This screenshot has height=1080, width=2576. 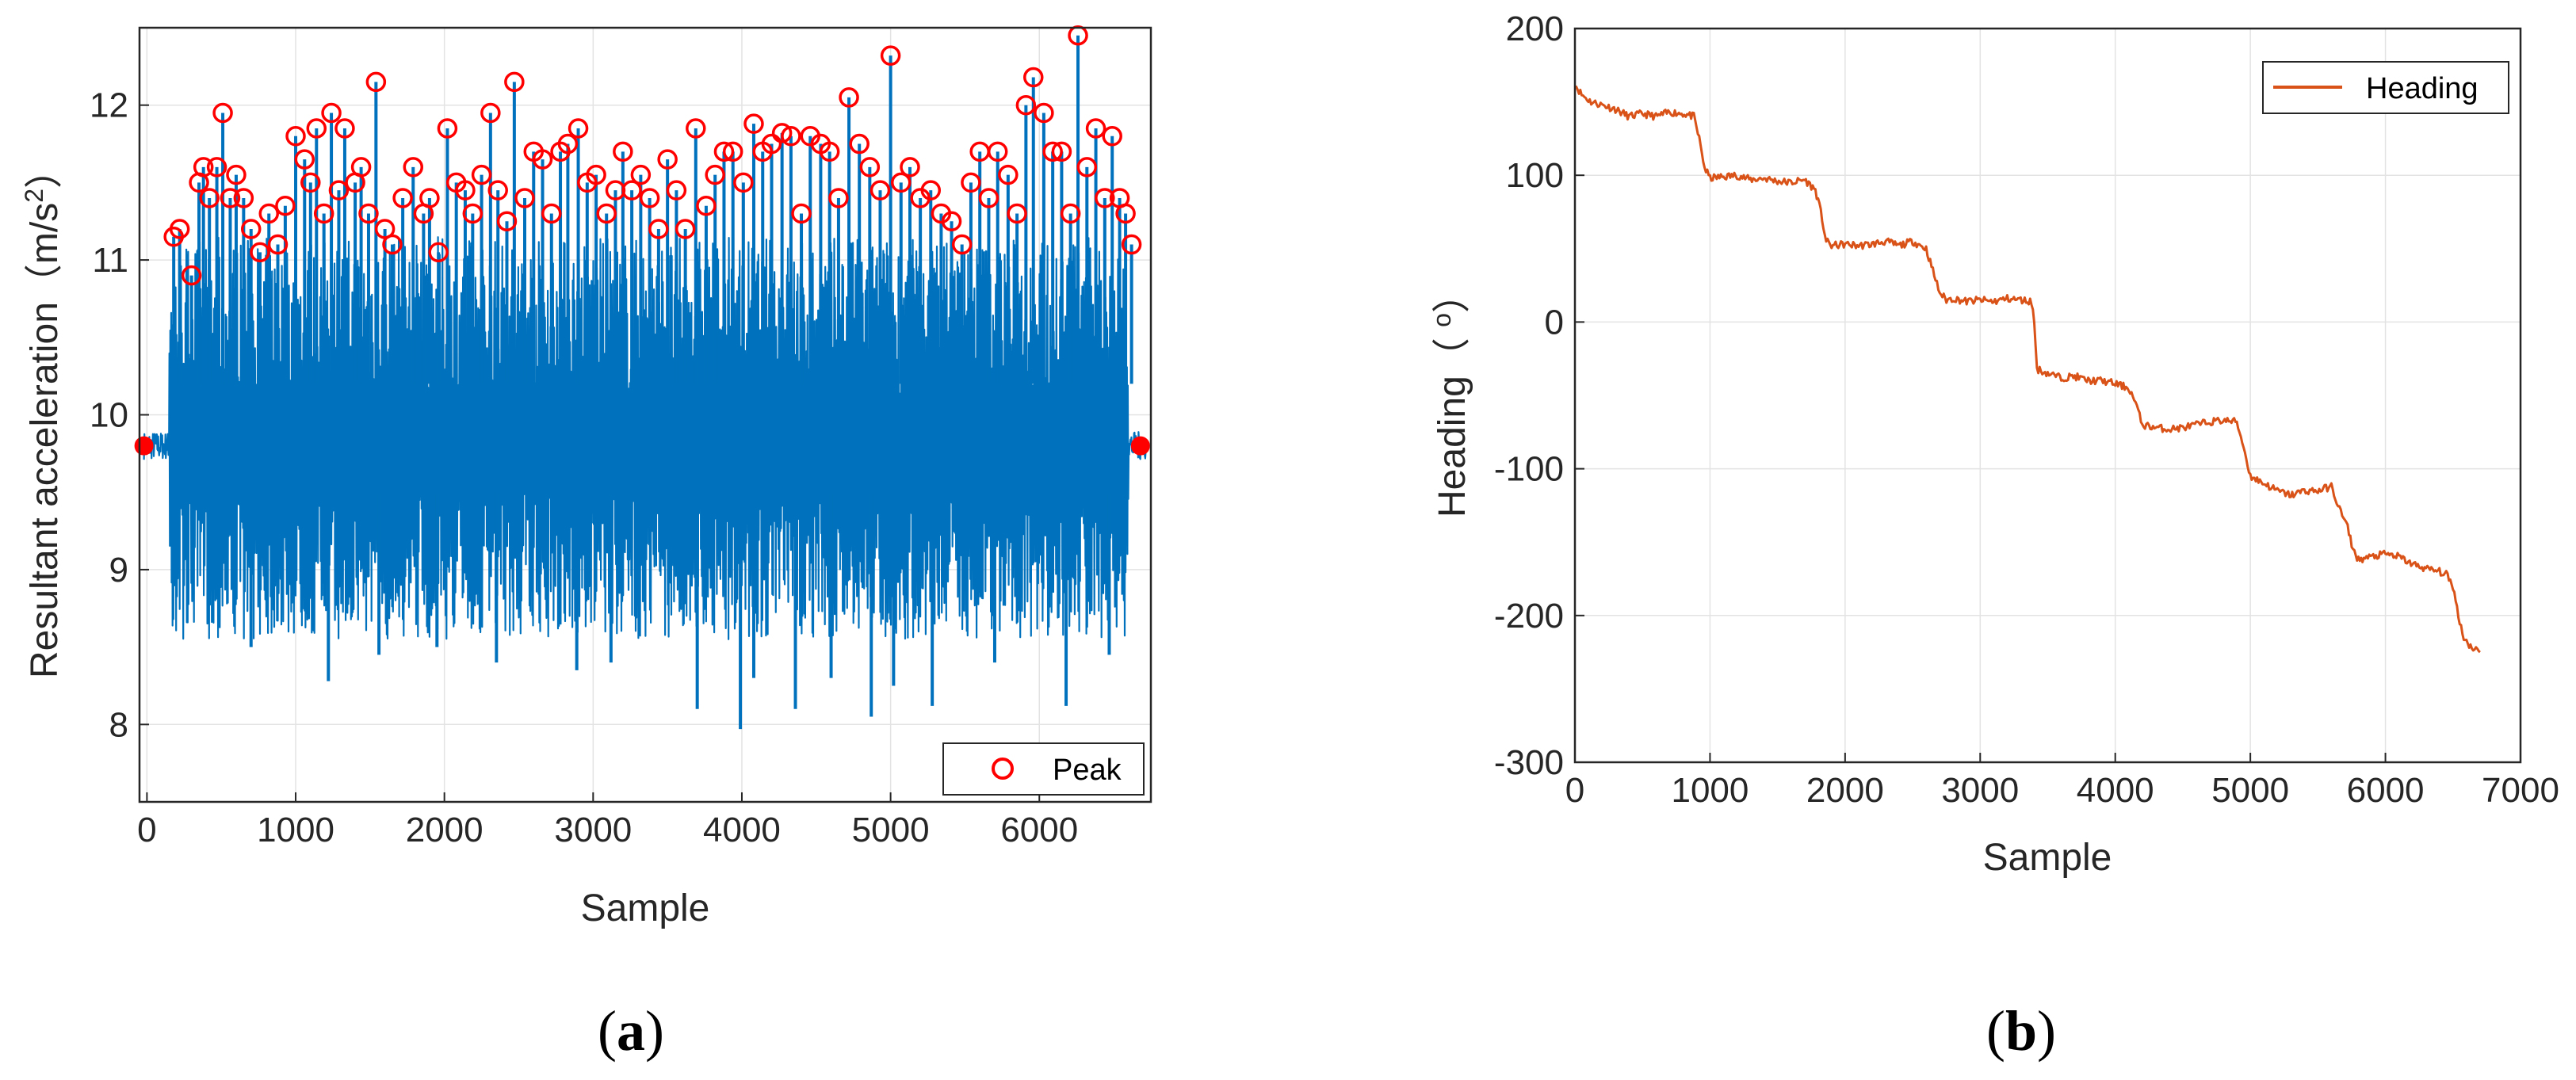 I want to click on y-tick-label: 12, so click(x=109, y=105).